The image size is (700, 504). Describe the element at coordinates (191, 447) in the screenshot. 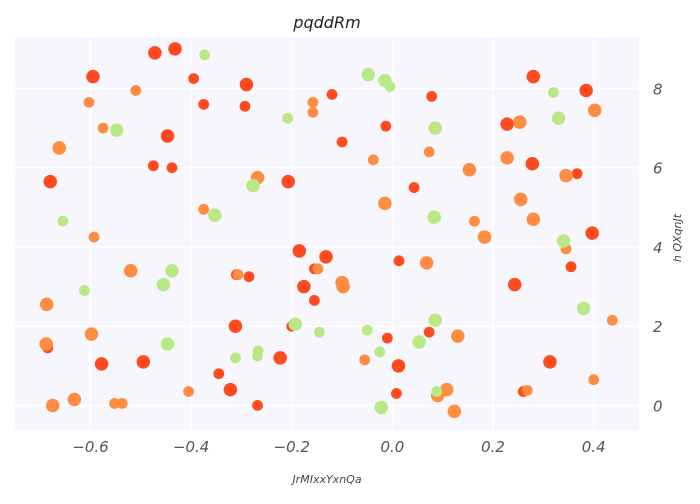

I see `x-tick-label: −0.4` at that location.